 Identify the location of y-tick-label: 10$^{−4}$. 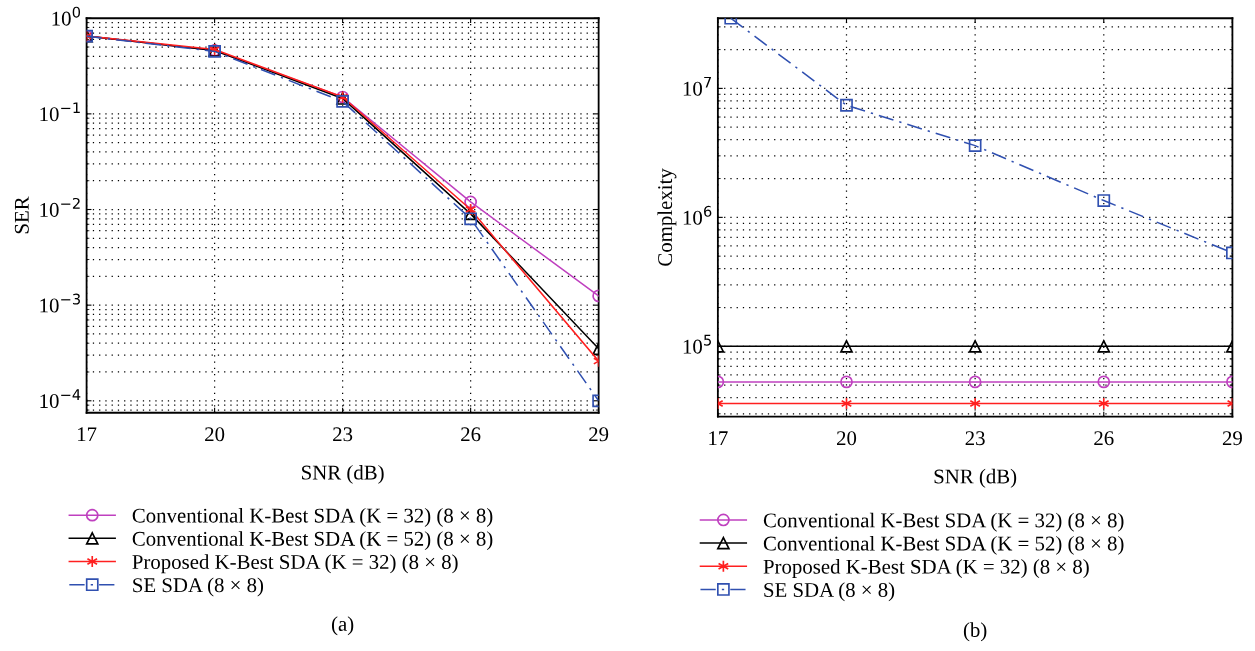
(60, 399).